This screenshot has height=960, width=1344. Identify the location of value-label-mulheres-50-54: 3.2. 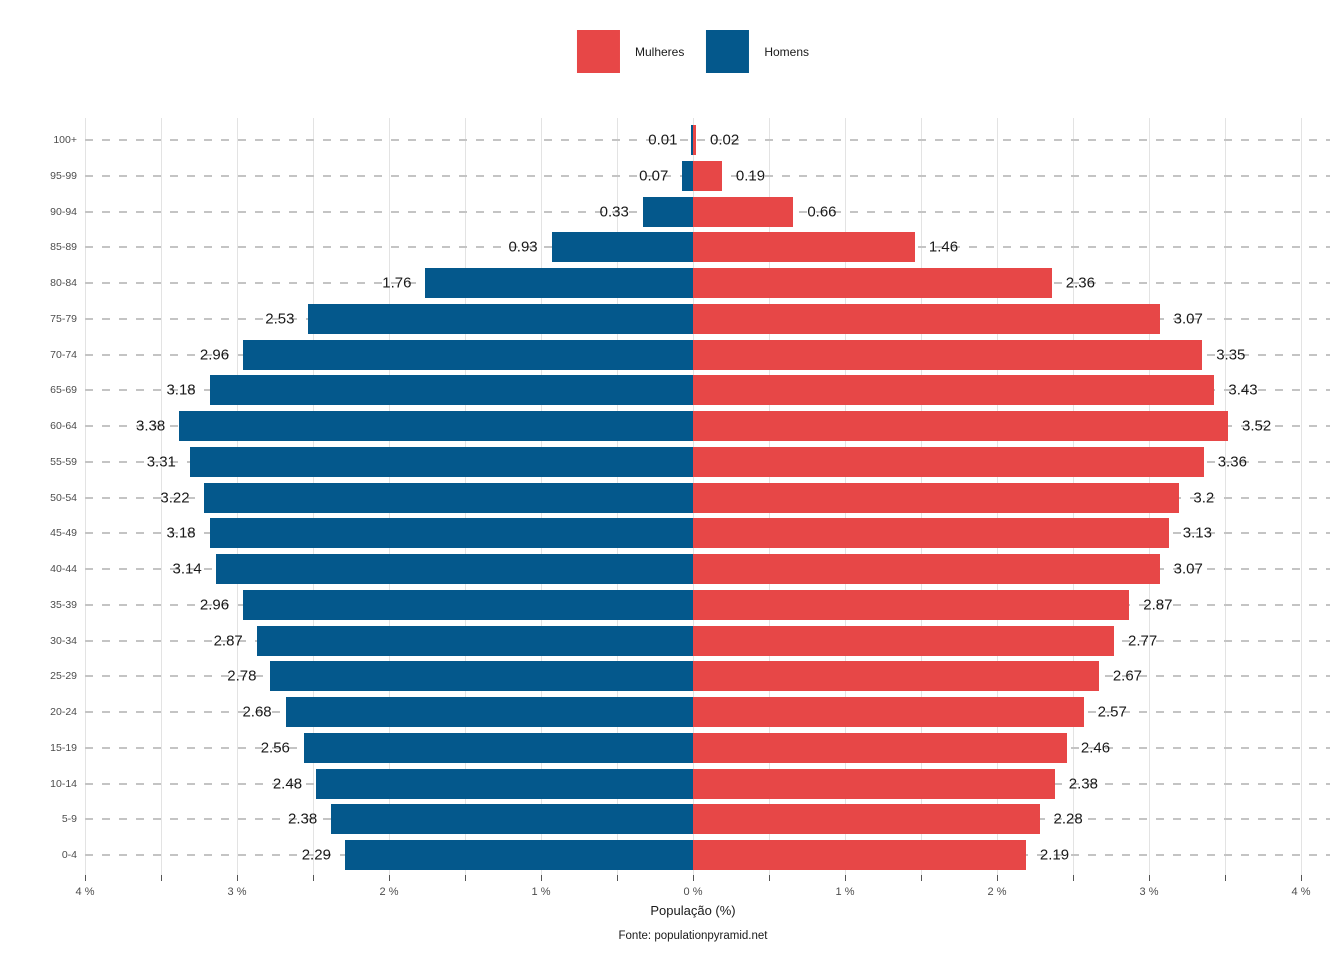
(1204, 497).